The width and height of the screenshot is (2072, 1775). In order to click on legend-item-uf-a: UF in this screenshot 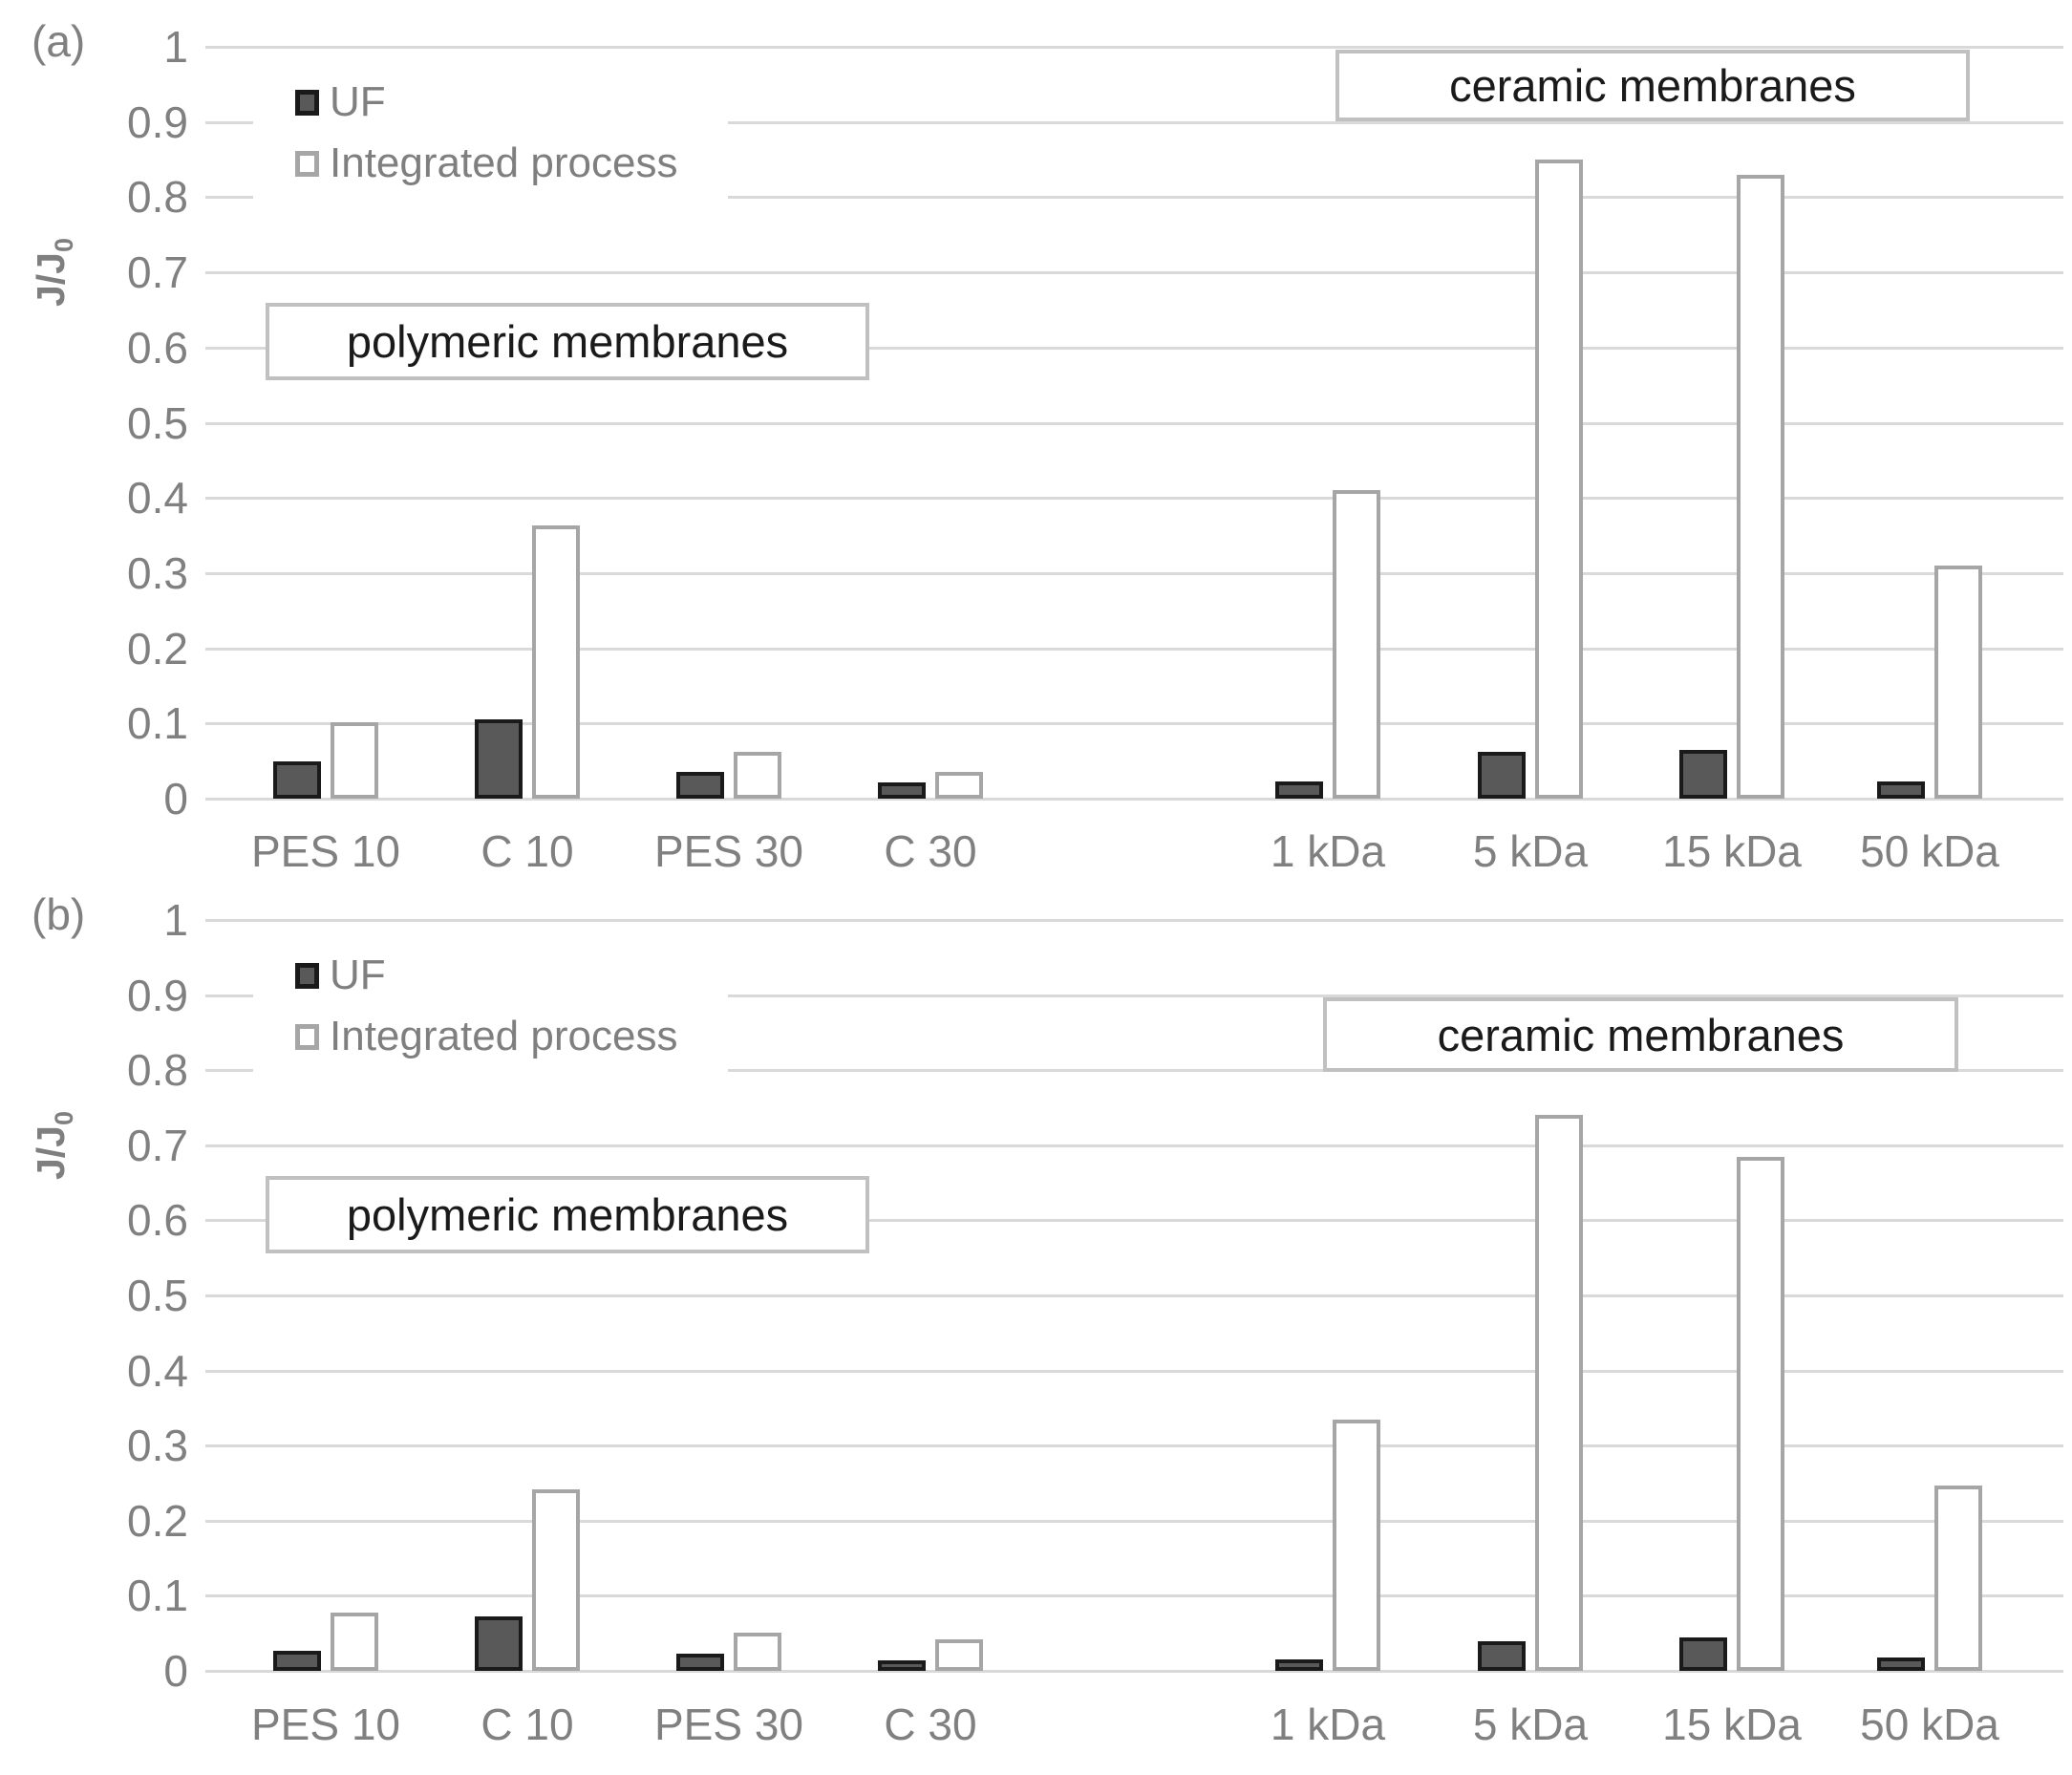, I will do `click(341, 102)`.